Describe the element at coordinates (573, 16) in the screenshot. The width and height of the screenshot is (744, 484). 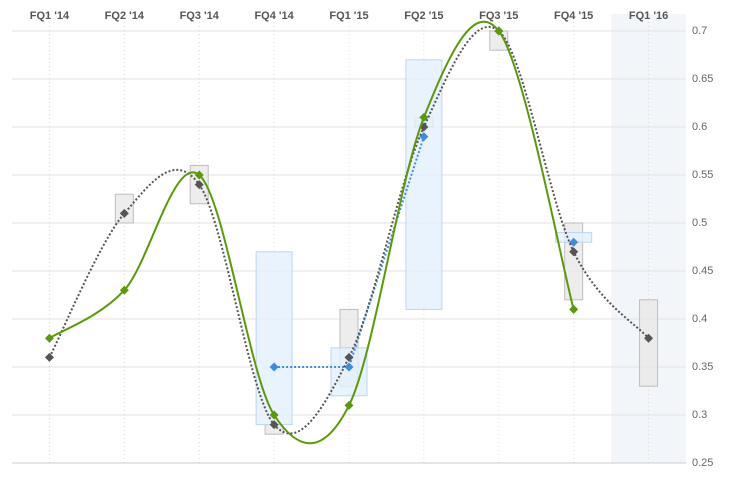
I see `x-tick-label: FQ4 '15` at that location.